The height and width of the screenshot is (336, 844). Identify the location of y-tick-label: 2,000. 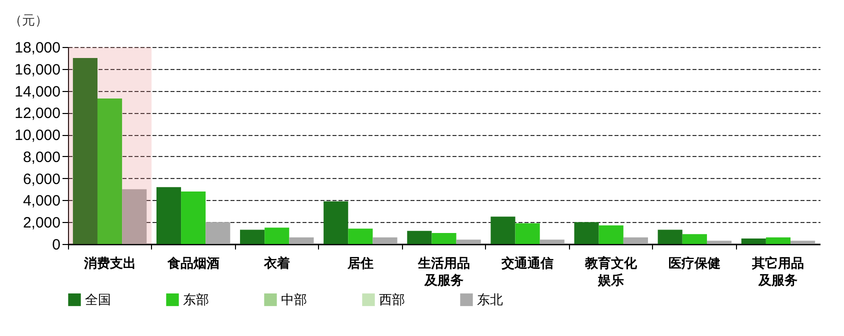
(41, 223).